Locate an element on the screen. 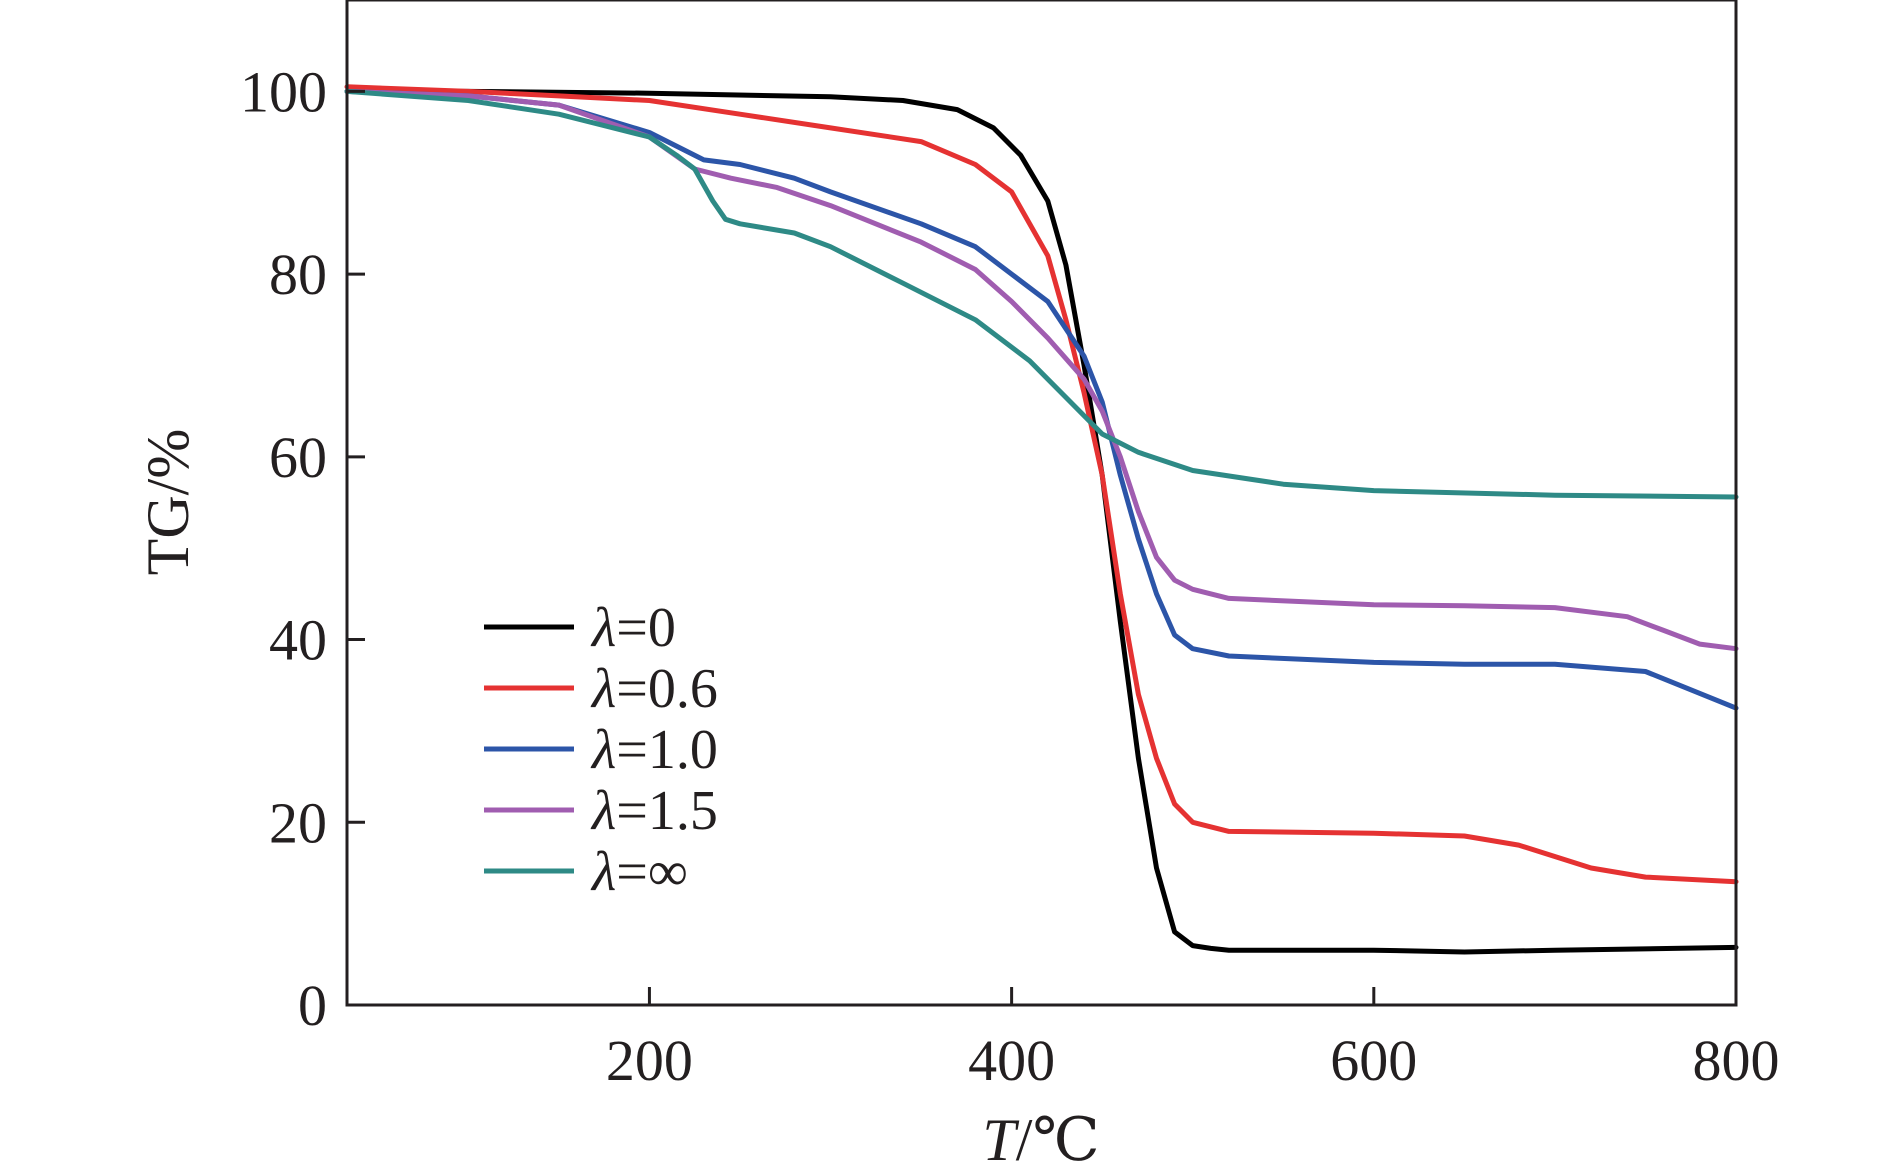 The height and width of the screenshot is (1174, 1890). y-tick-label: 80 is located at coordinates (298, 274).